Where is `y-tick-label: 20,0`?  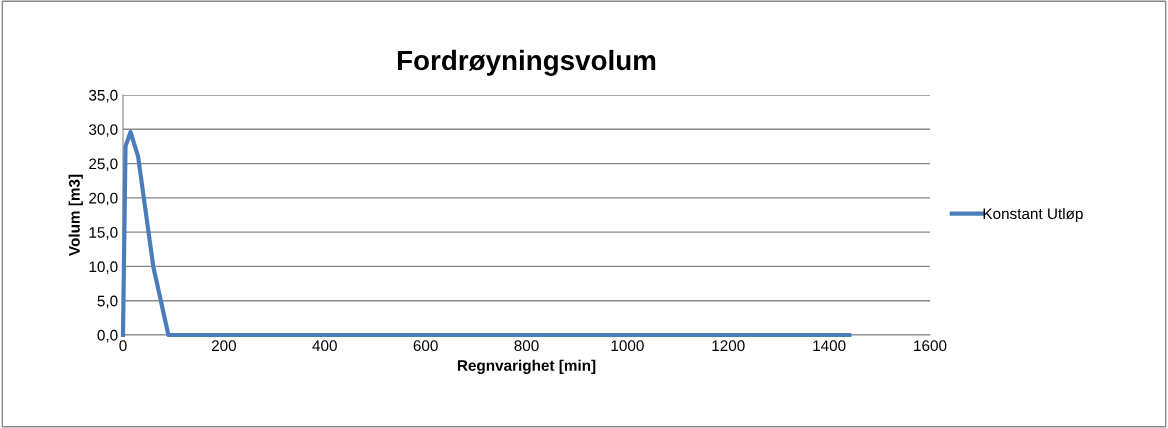
y-tick-label: 20,0 is located at coordinates (103, 199).